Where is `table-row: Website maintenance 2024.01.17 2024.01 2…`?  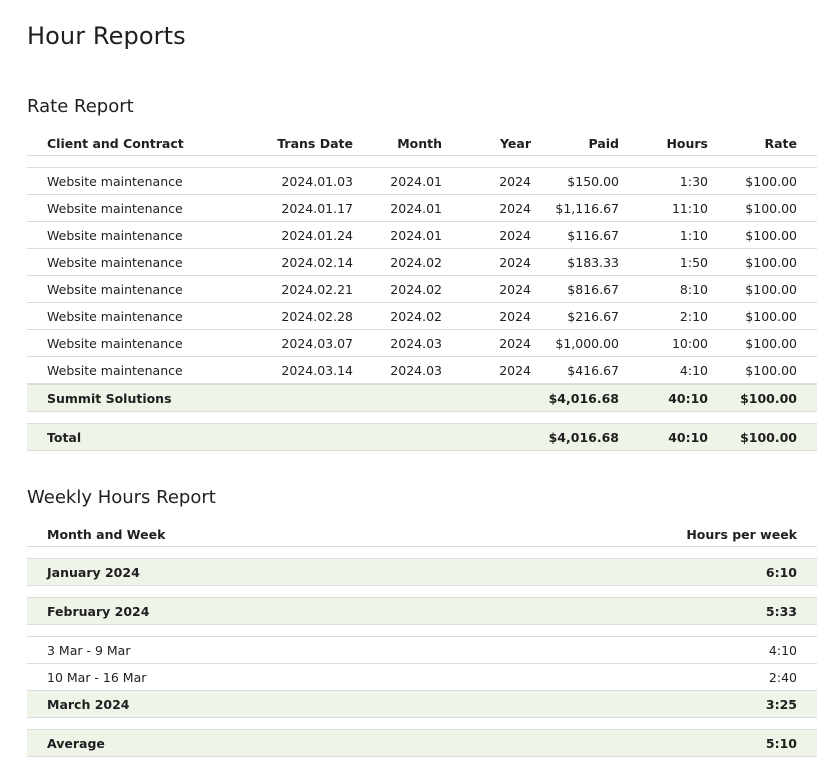
table-row: Website maintenance 2024.01.17 2024.01 2… is located at coordinates (422, 208).